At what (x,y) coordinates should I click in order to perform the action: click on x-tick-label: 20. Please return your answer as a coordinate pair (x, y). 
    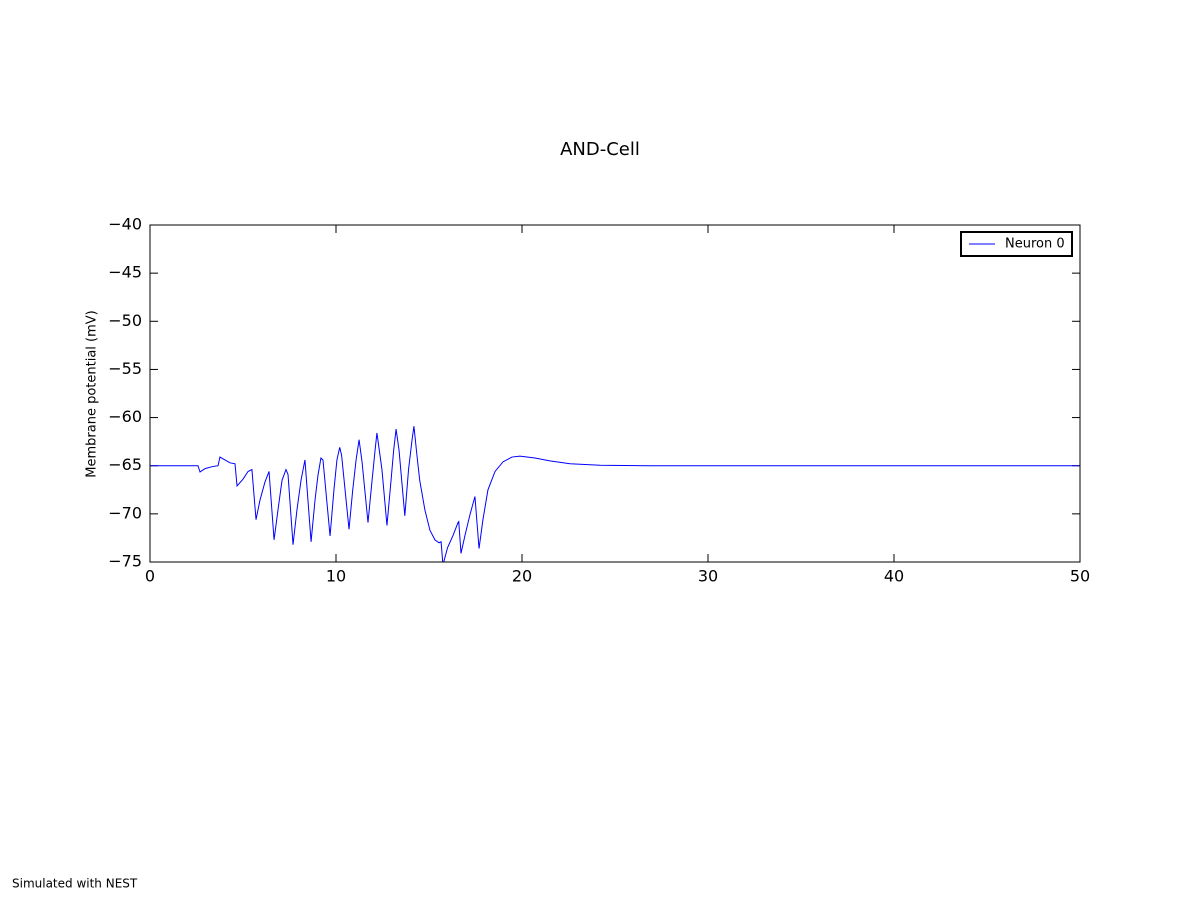
    Looking at the image, I should click on (522, 576).